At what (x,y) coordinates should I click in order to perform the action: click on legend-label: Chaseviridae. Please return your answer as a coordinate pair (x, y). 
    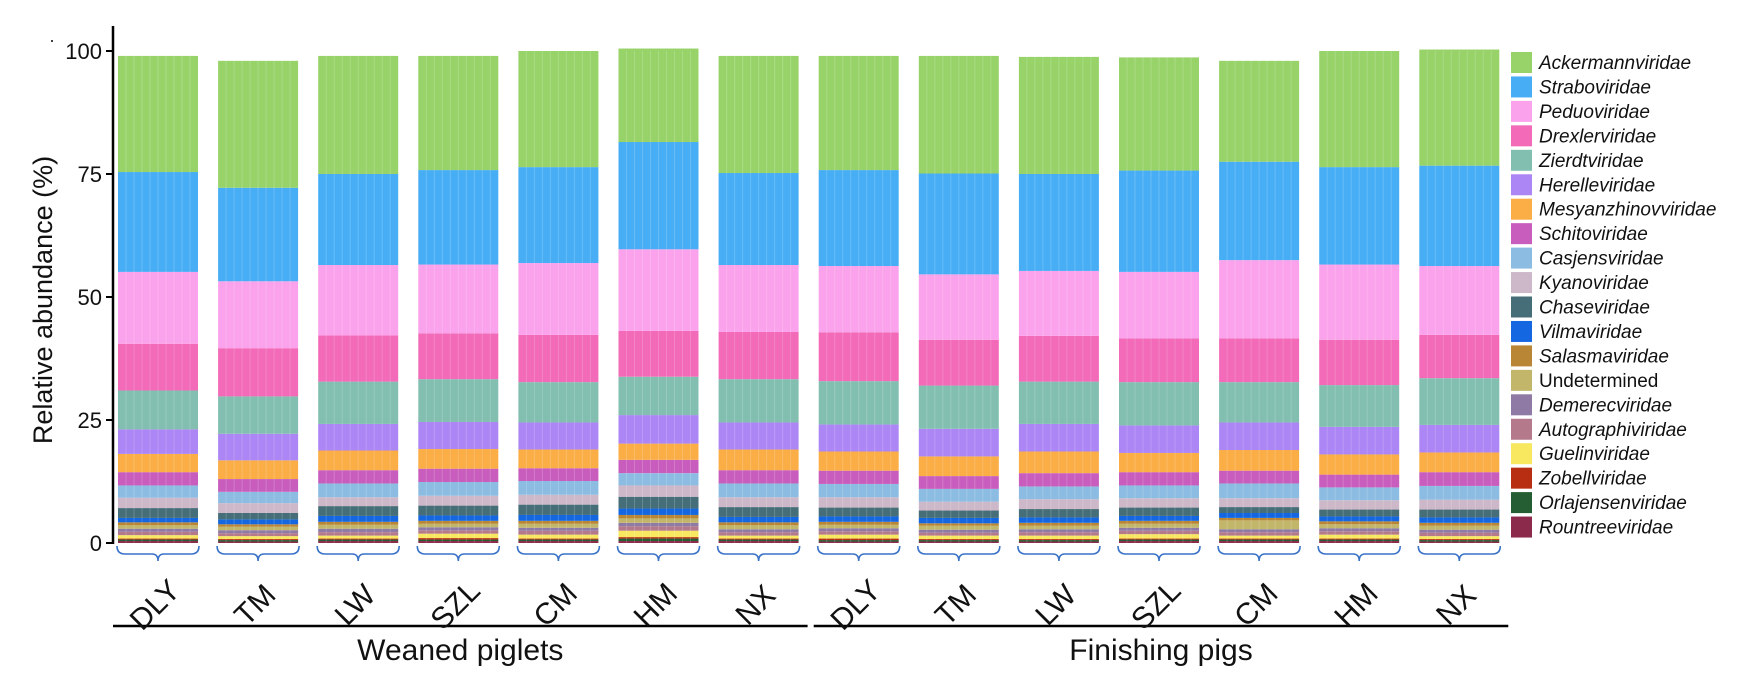
    Looking at the image, I should click on (1594, 308).